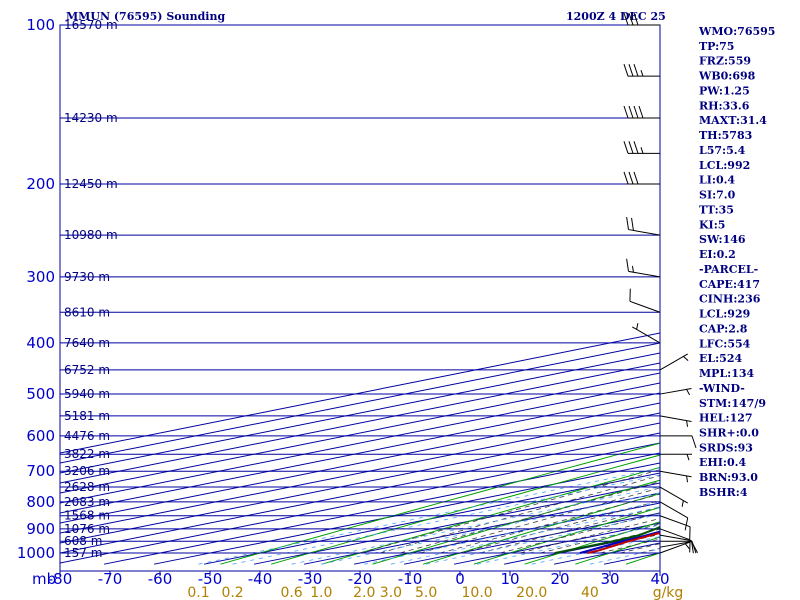  What do you see at coordinates (717, 195) in the screenshot?
I see `index-value: SI:7.0` at bounding box center [717, 195].